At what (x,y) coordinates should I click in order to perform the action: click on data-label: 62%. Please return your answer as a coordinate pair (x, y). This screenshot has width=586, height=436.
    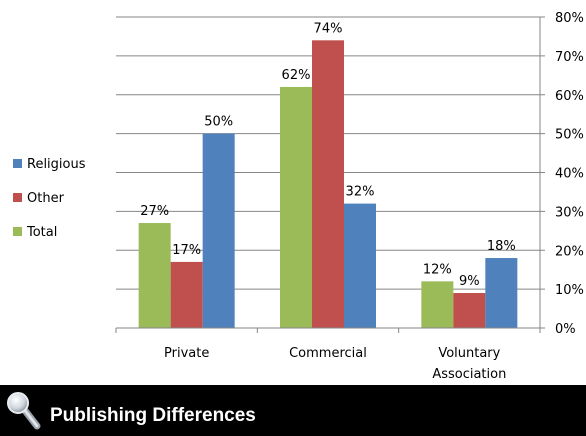
    Looking at the image, I should click on (296, 75).